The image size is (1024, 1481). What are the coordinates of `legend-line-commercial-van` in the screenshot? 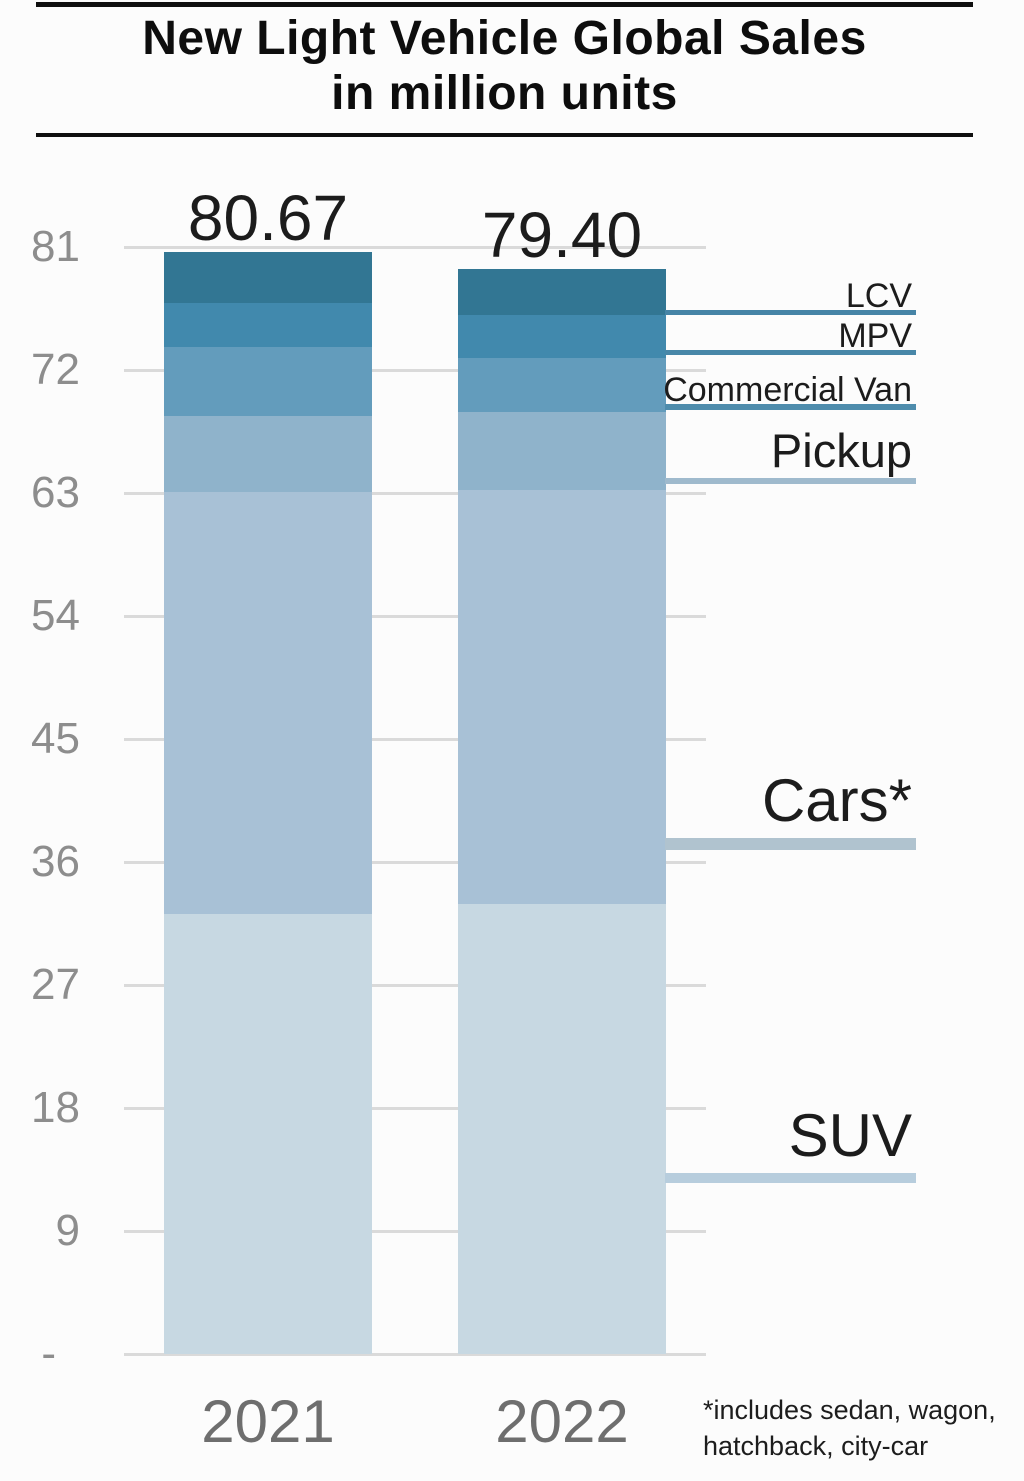 It's located at (790, 407).